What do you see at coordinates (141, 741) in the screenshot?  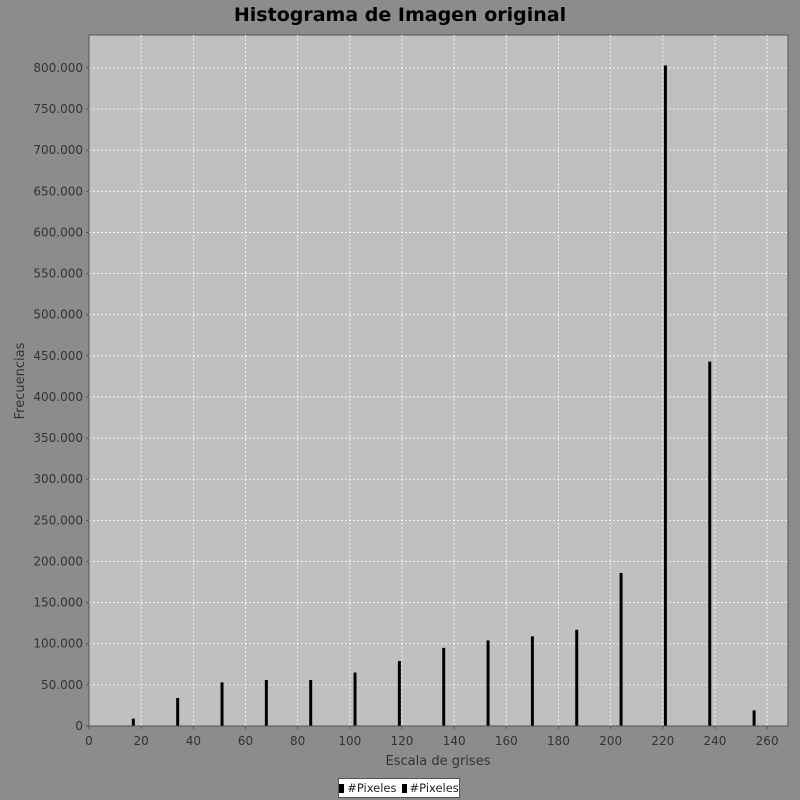 I see `x-tick-label: 20` at bounding box center [141, 741].